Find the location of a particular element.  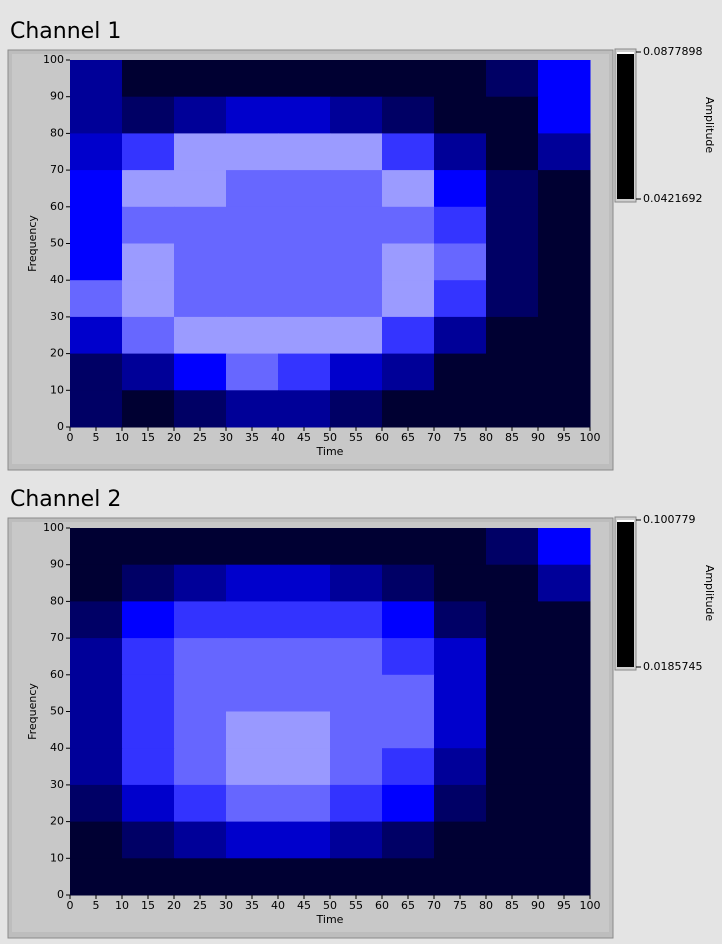

y-tick-label: 70 is located at coordinates (57, 169).